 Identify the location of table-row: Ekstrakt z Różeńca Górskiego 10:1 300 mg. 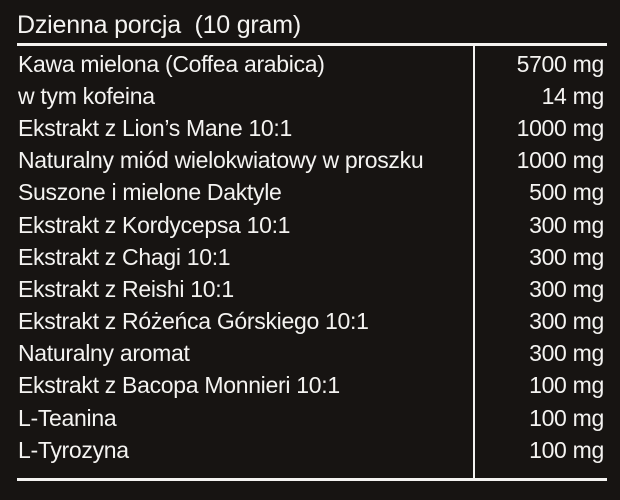
(312, 322).